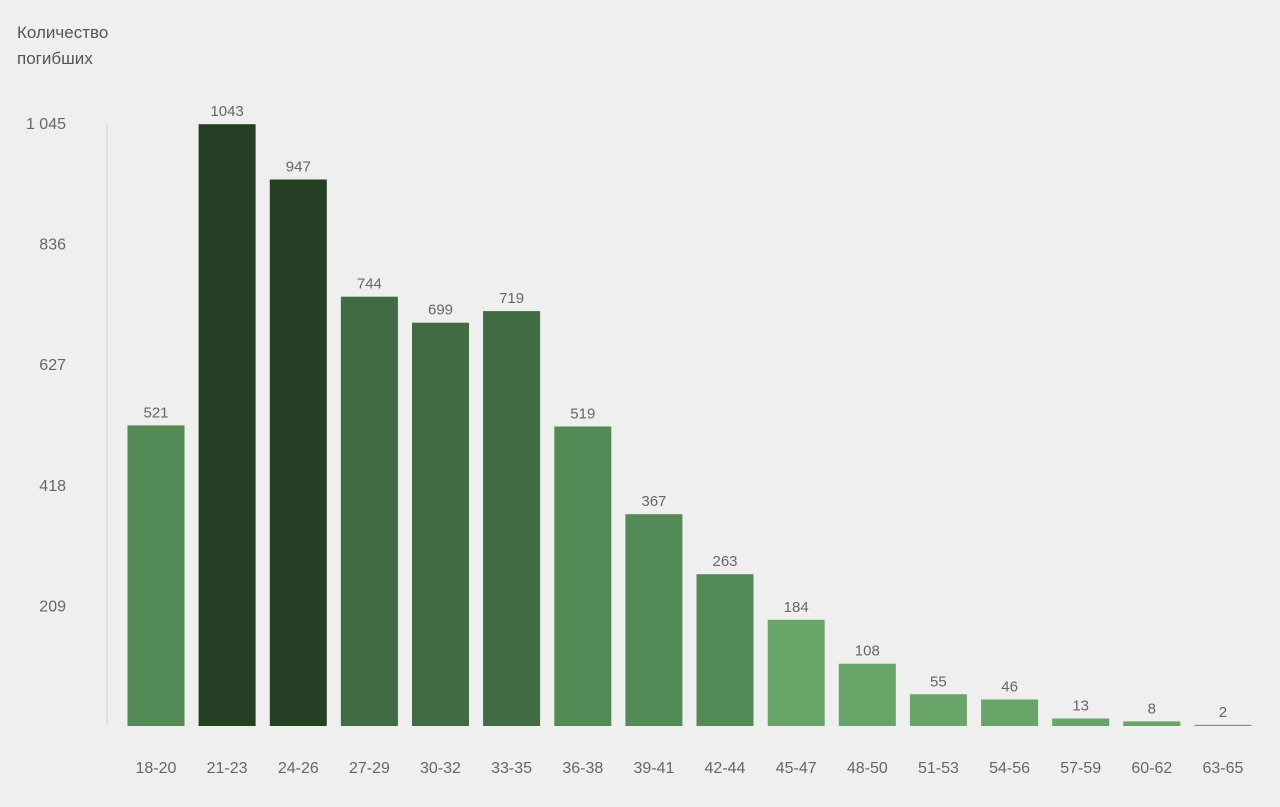 The width and height of the screenshot is (1280, 807). Describe the element at coordinates (52, 365) in the screenshot. I see `y-tick-label: 627` at that location.